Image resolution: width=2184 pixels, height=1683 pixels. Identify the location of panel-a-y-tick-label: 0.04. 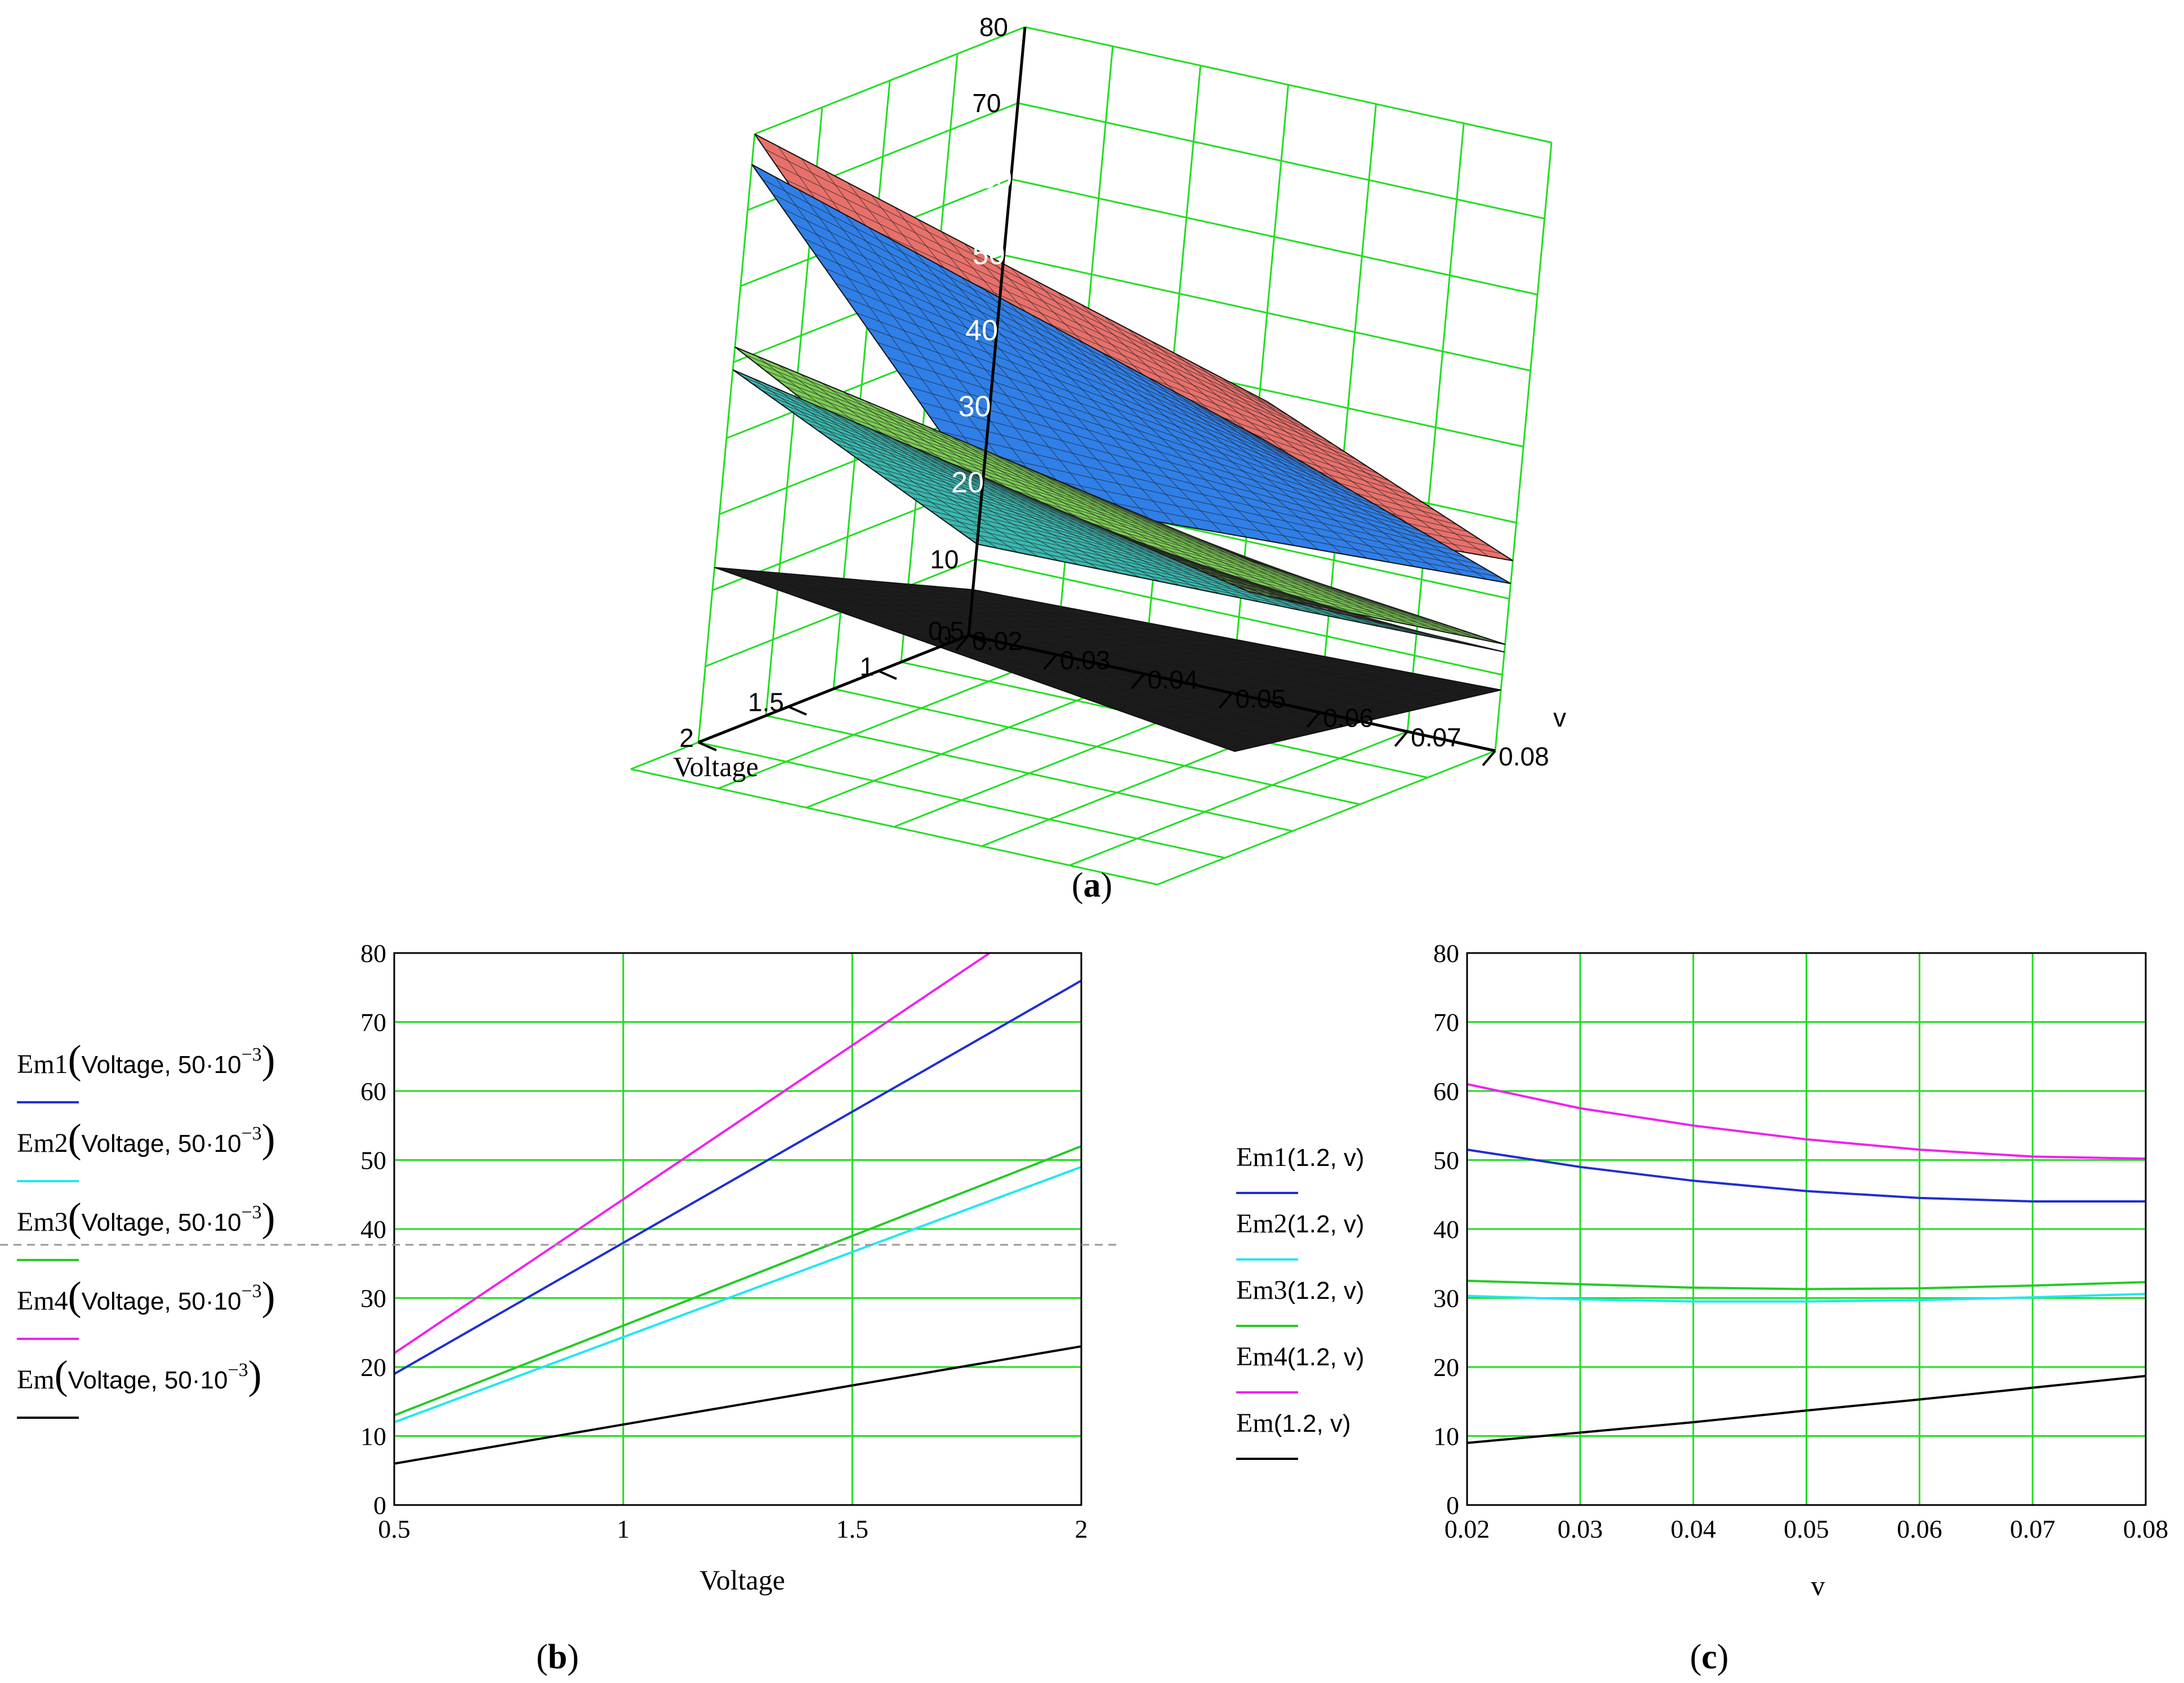
(1173, 680).